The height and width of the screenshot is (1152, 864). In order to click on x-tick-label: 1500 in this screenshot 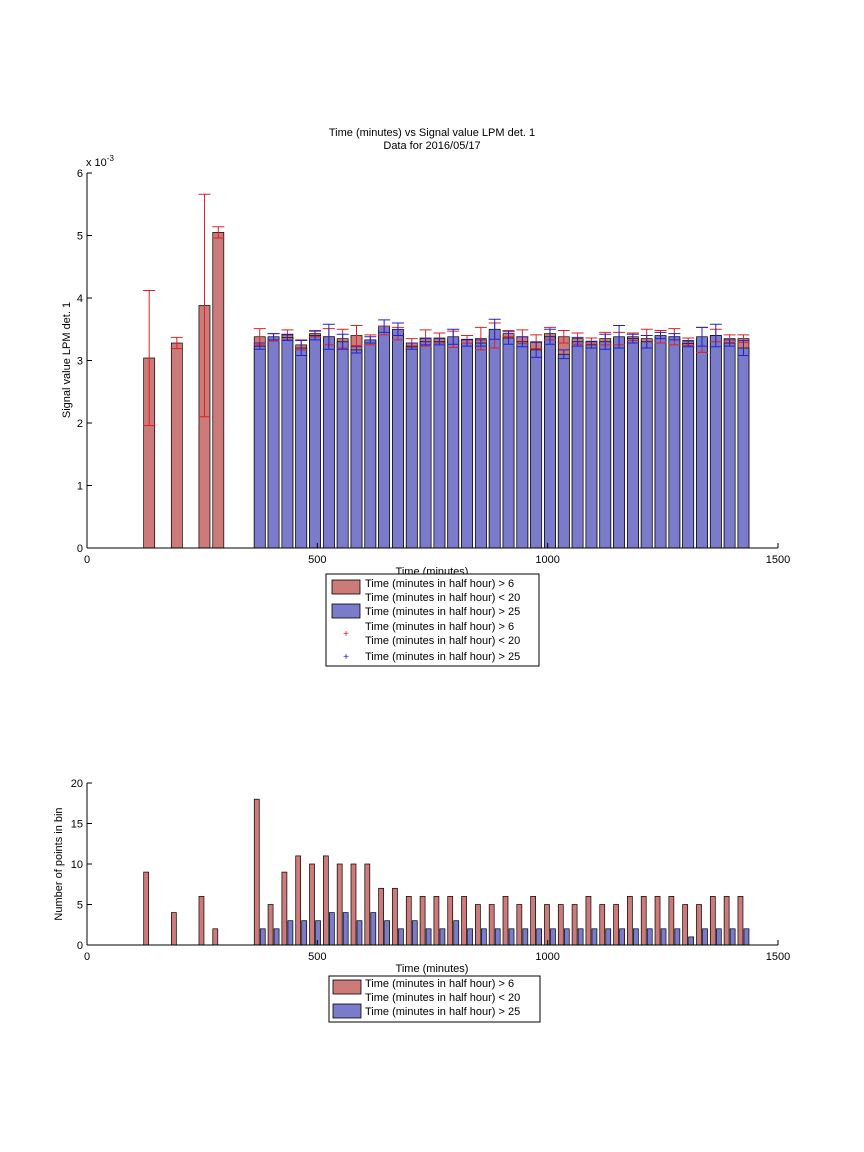, I will do `click(778, 560)`.